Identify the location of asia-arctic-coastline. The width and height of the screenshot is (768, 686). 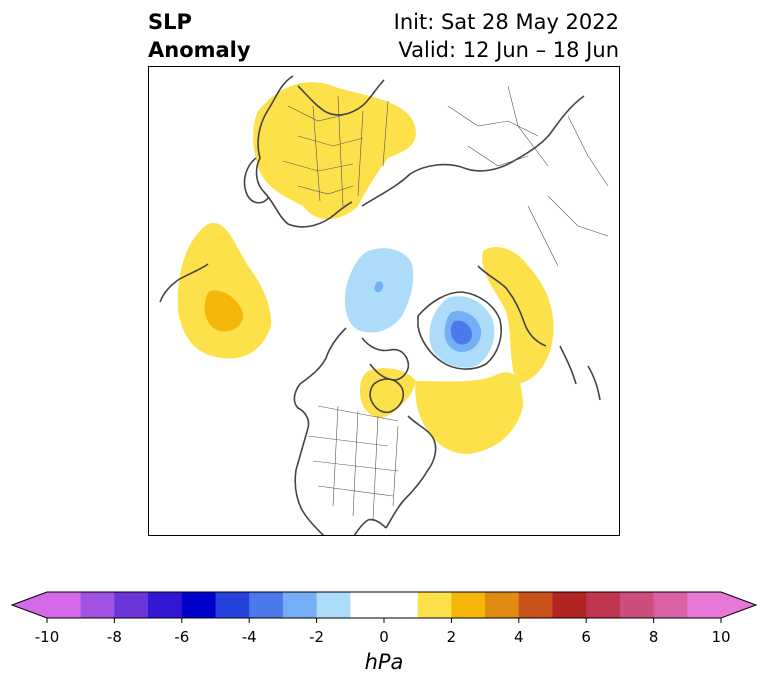
(473, 151).